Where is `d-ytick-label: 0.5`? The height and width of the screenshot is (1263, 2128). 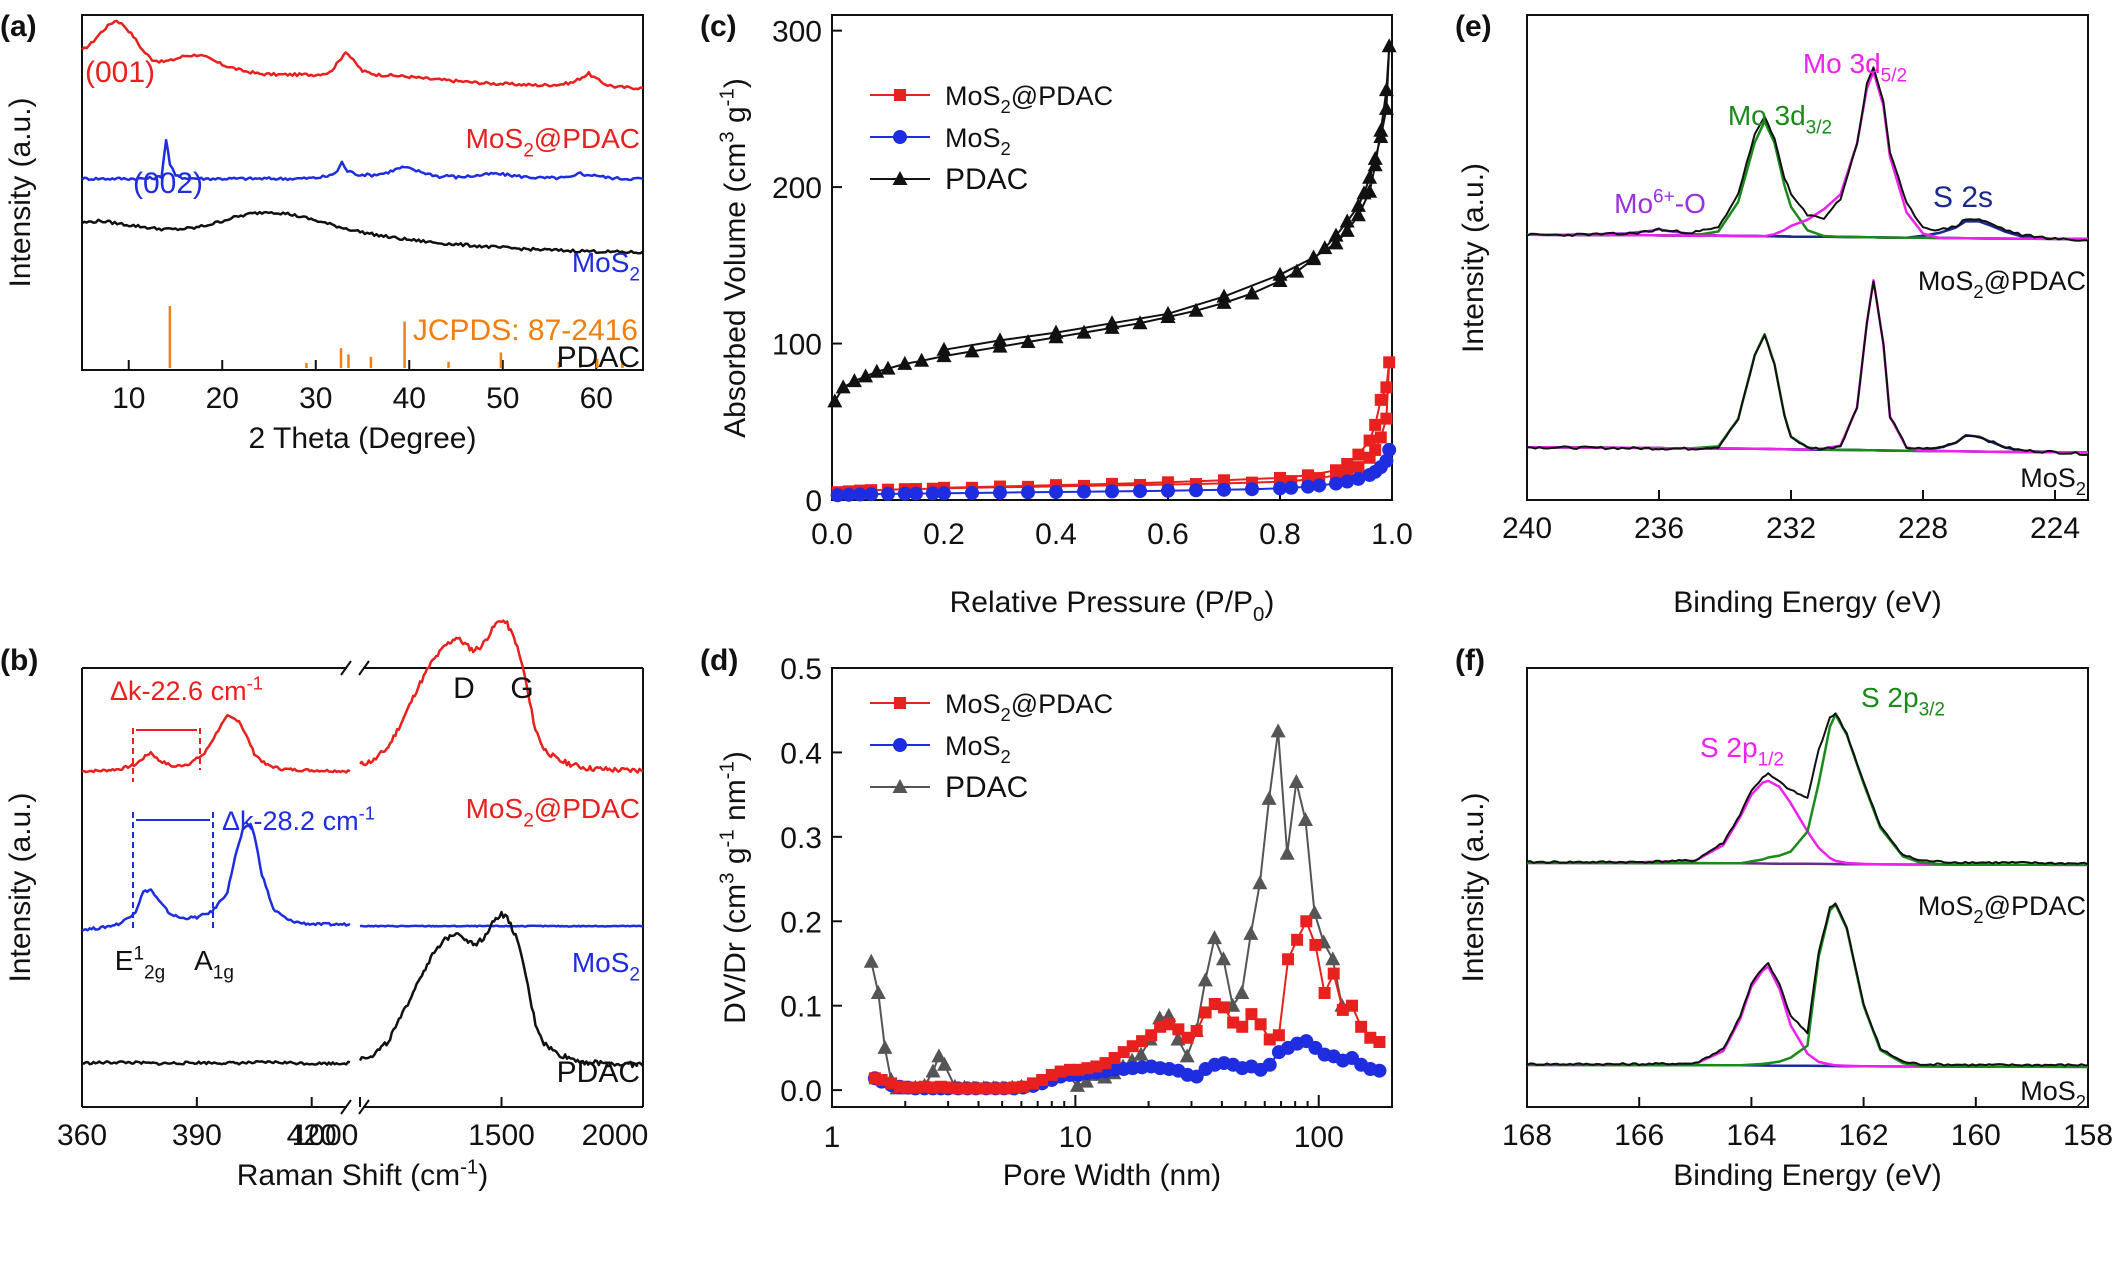
d-ytick-label: 0.5 is located at coordinates (801, 669).